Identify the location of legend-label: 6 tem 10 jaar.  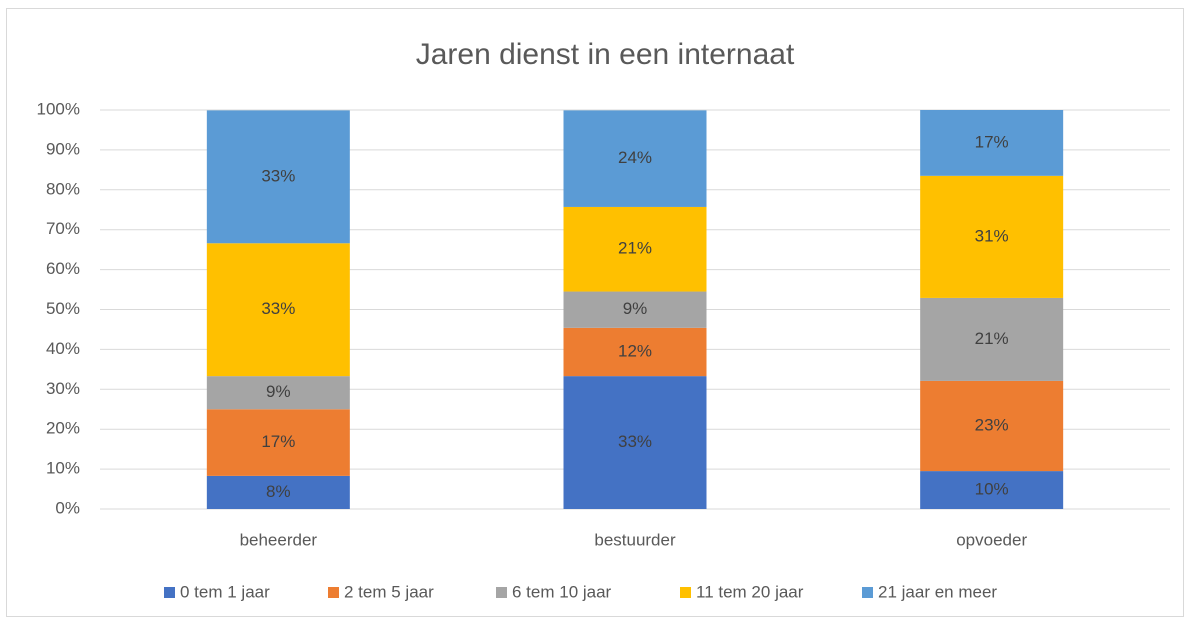
(562, 591).